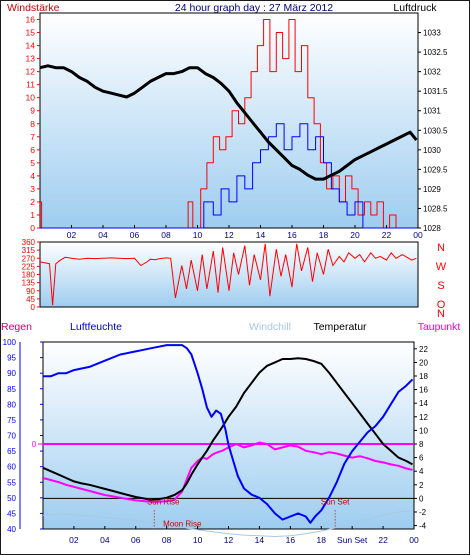 The width and height of the screenshot is (470, 555). Describe the element at coordinates (37, 444) in the screenshot. I see `rain-axis: 0` at that location.